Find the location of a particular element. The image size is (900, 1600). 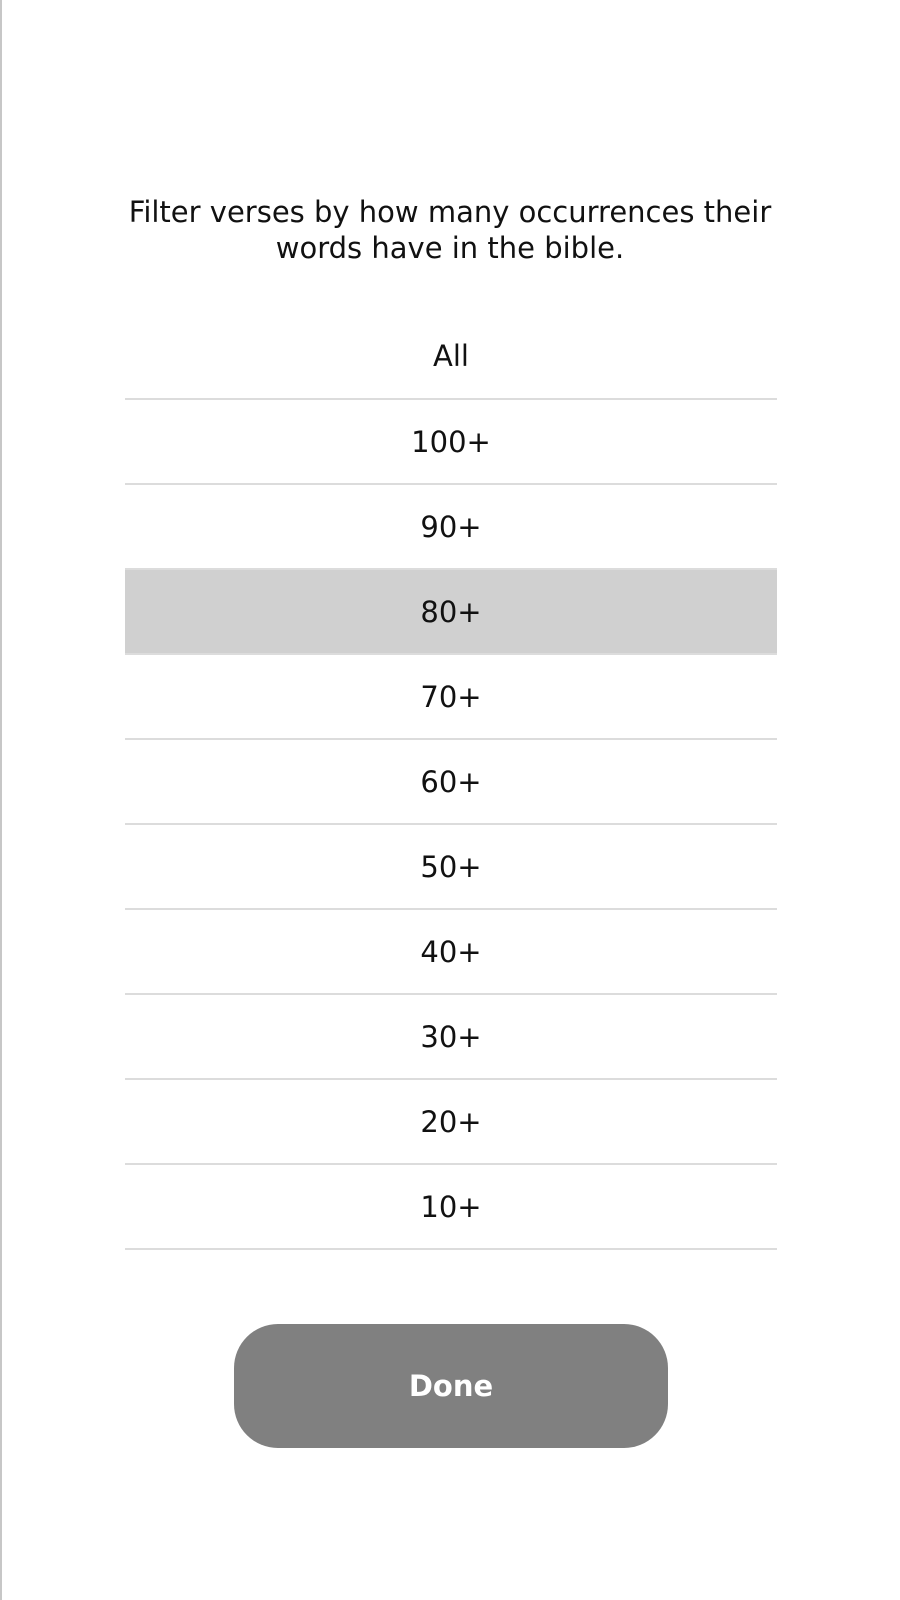

option-row-90: 90+ is located at coordinates (451, 527).